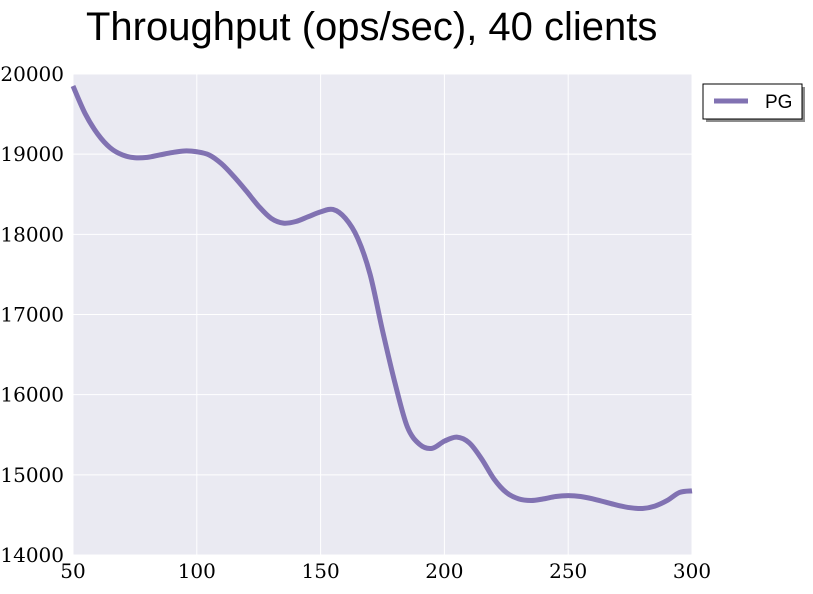 This screenshot has height=594, width=813. I want to click on y-tick-label: 20000, so click(32, 74).